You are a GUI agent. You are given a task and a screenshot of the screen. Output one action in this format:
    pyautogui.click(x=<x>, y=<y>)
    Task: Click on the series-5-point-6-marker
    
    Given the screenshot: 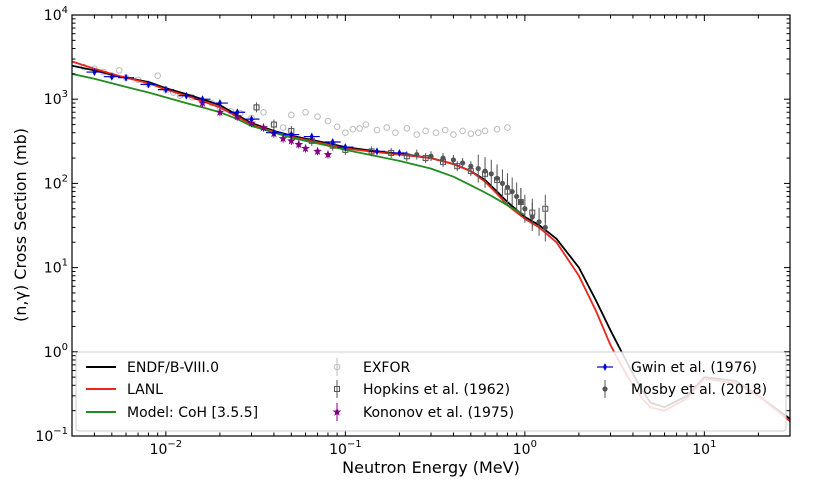 What is the action you would take?
    pyautogui.click(x=283, y=138)
    